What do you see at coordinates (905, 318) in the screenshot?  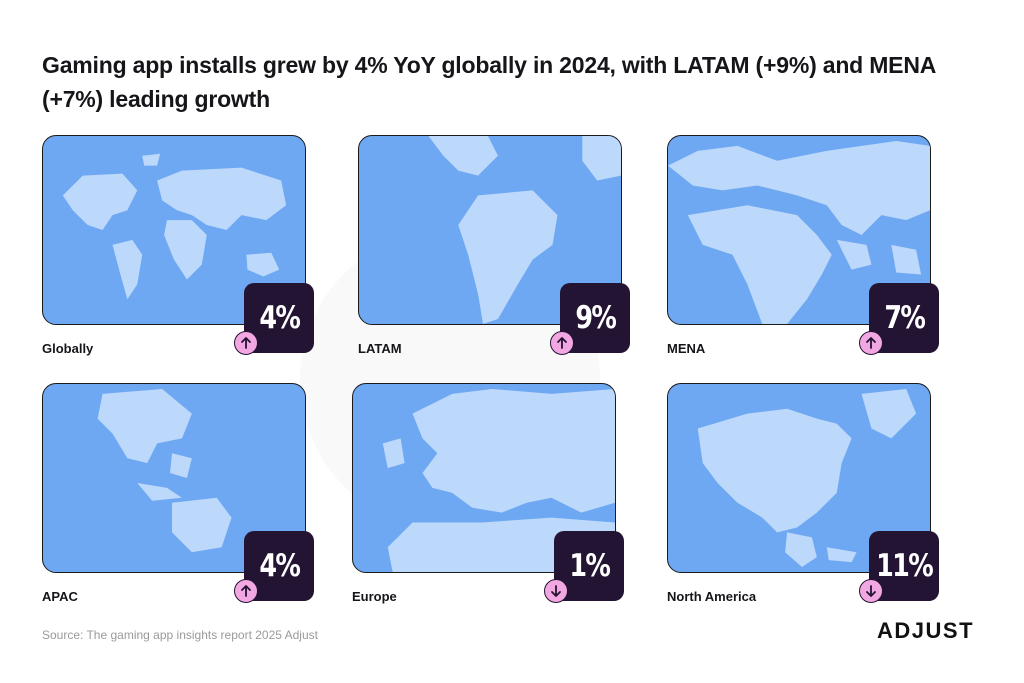 I see `change-value: 7%` at bounding box center [905, 318].